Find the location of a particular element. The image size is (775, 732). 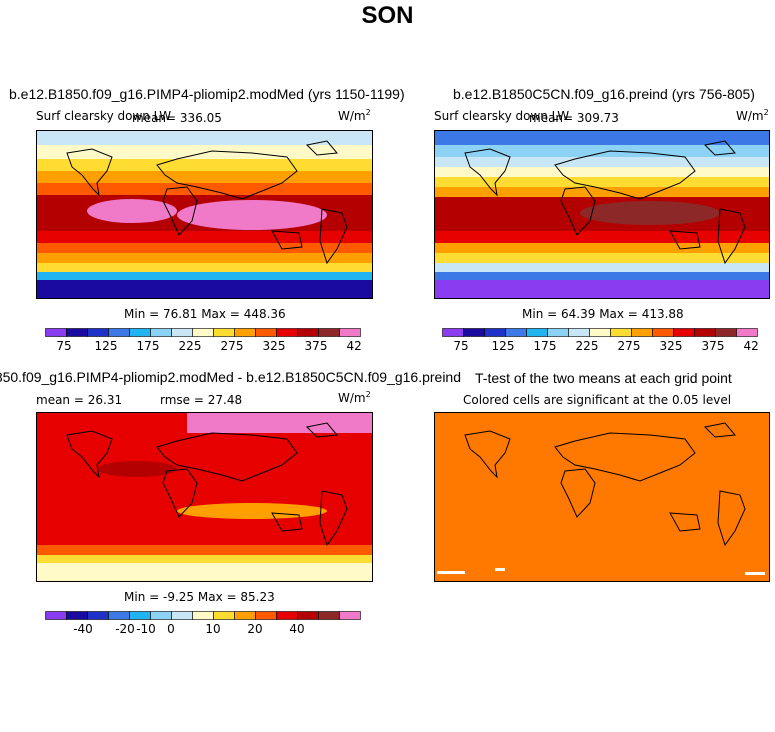

panel3-units-text: W/m is located at coordinates (352, 398).